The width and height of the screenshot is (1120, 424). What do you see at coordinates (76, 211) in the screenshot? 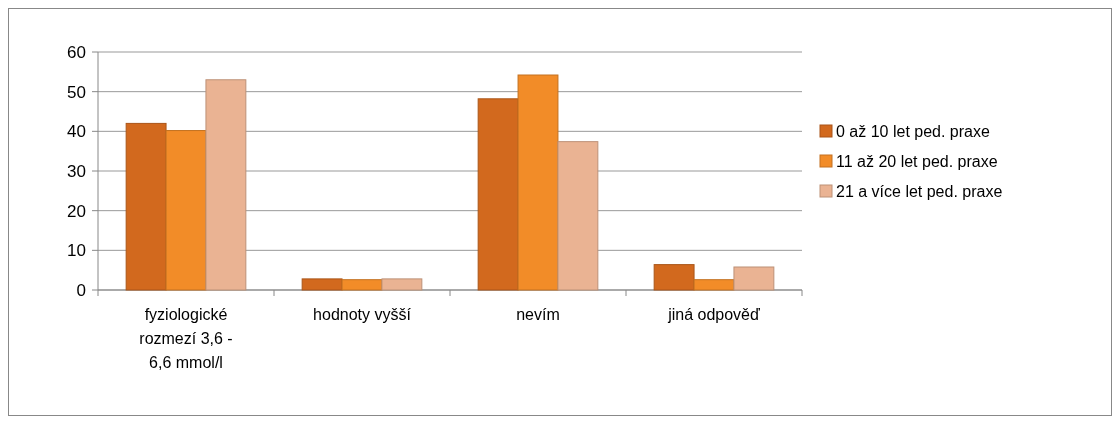
I see `y-tick-label: 20` at bounding box center [76, 211].